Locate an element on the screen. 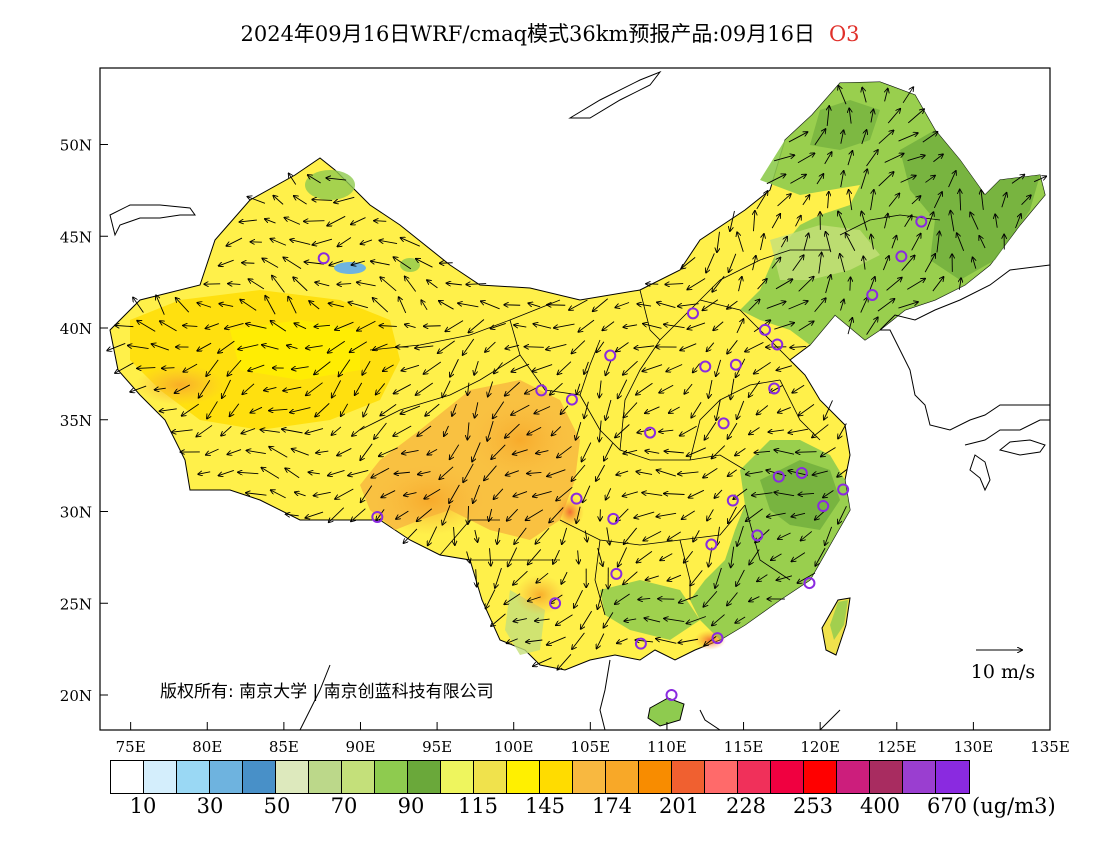 The height and width of the screenshot is (850, 1100). copyright-text: 版权所有: 南京大学 | 南京创蓝科技有限公司 is located at coordinates (327, 692).